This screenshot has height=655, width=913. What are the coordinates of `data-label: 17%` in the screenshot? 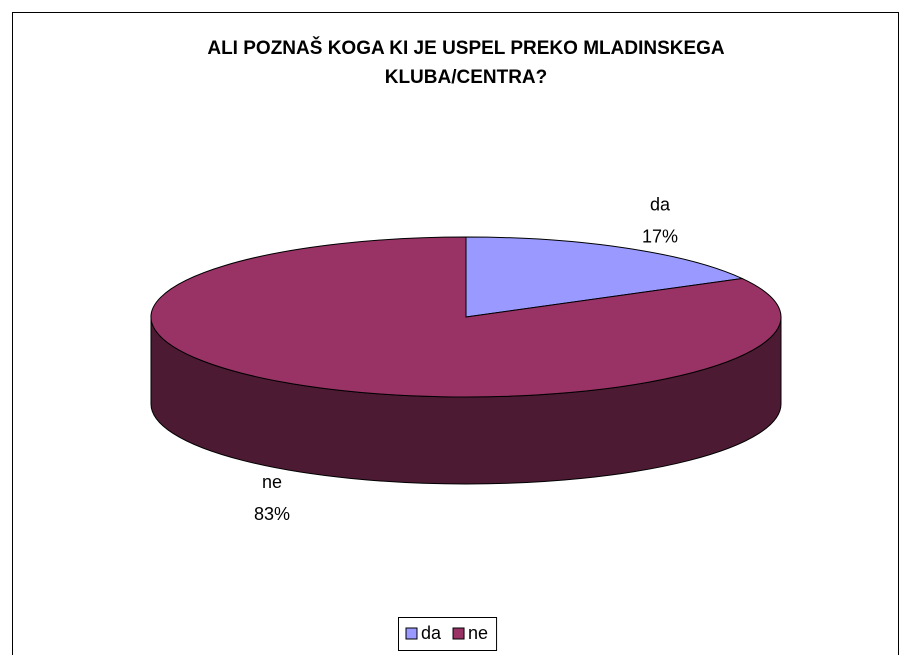 It's located at (660, 237).